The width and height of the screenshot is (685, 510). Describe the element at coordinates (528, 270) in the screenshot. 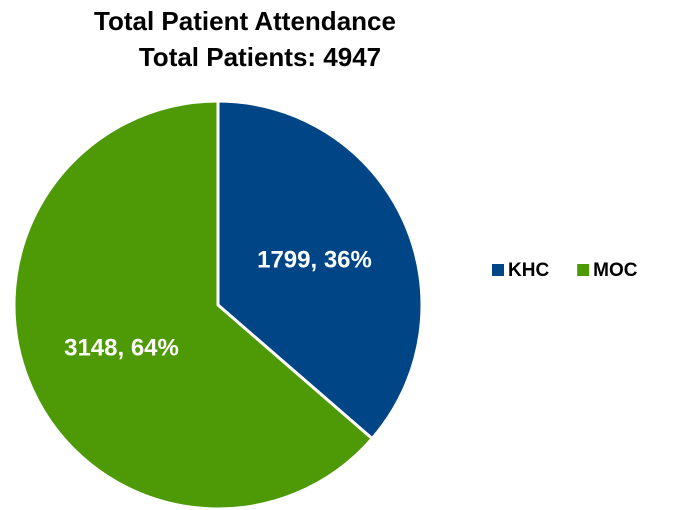

I see `legend-label: KHC` at that location.